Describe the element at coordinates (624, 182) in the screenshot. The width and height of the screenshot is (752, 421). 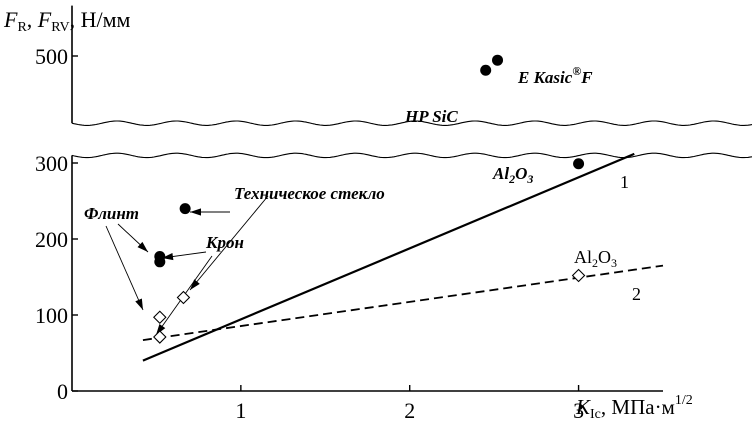
I see `line-1-label: 1` at that location.